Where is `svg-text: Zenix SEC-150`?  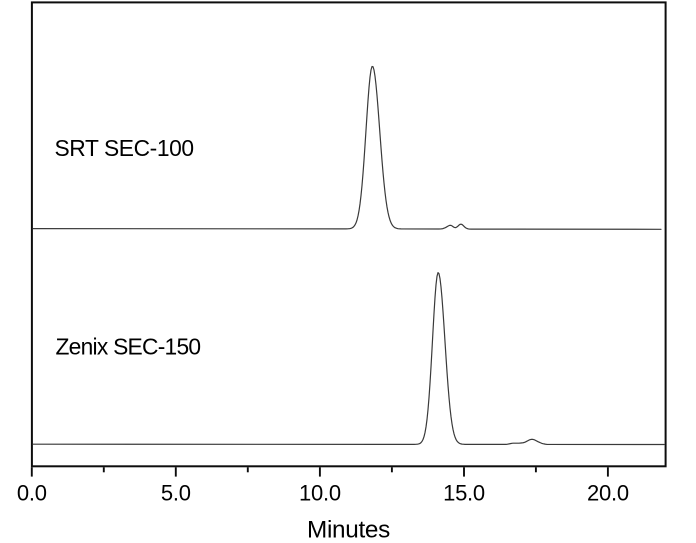 svg-text: Zenix SEC-150 is located at coordinates (128, 347).